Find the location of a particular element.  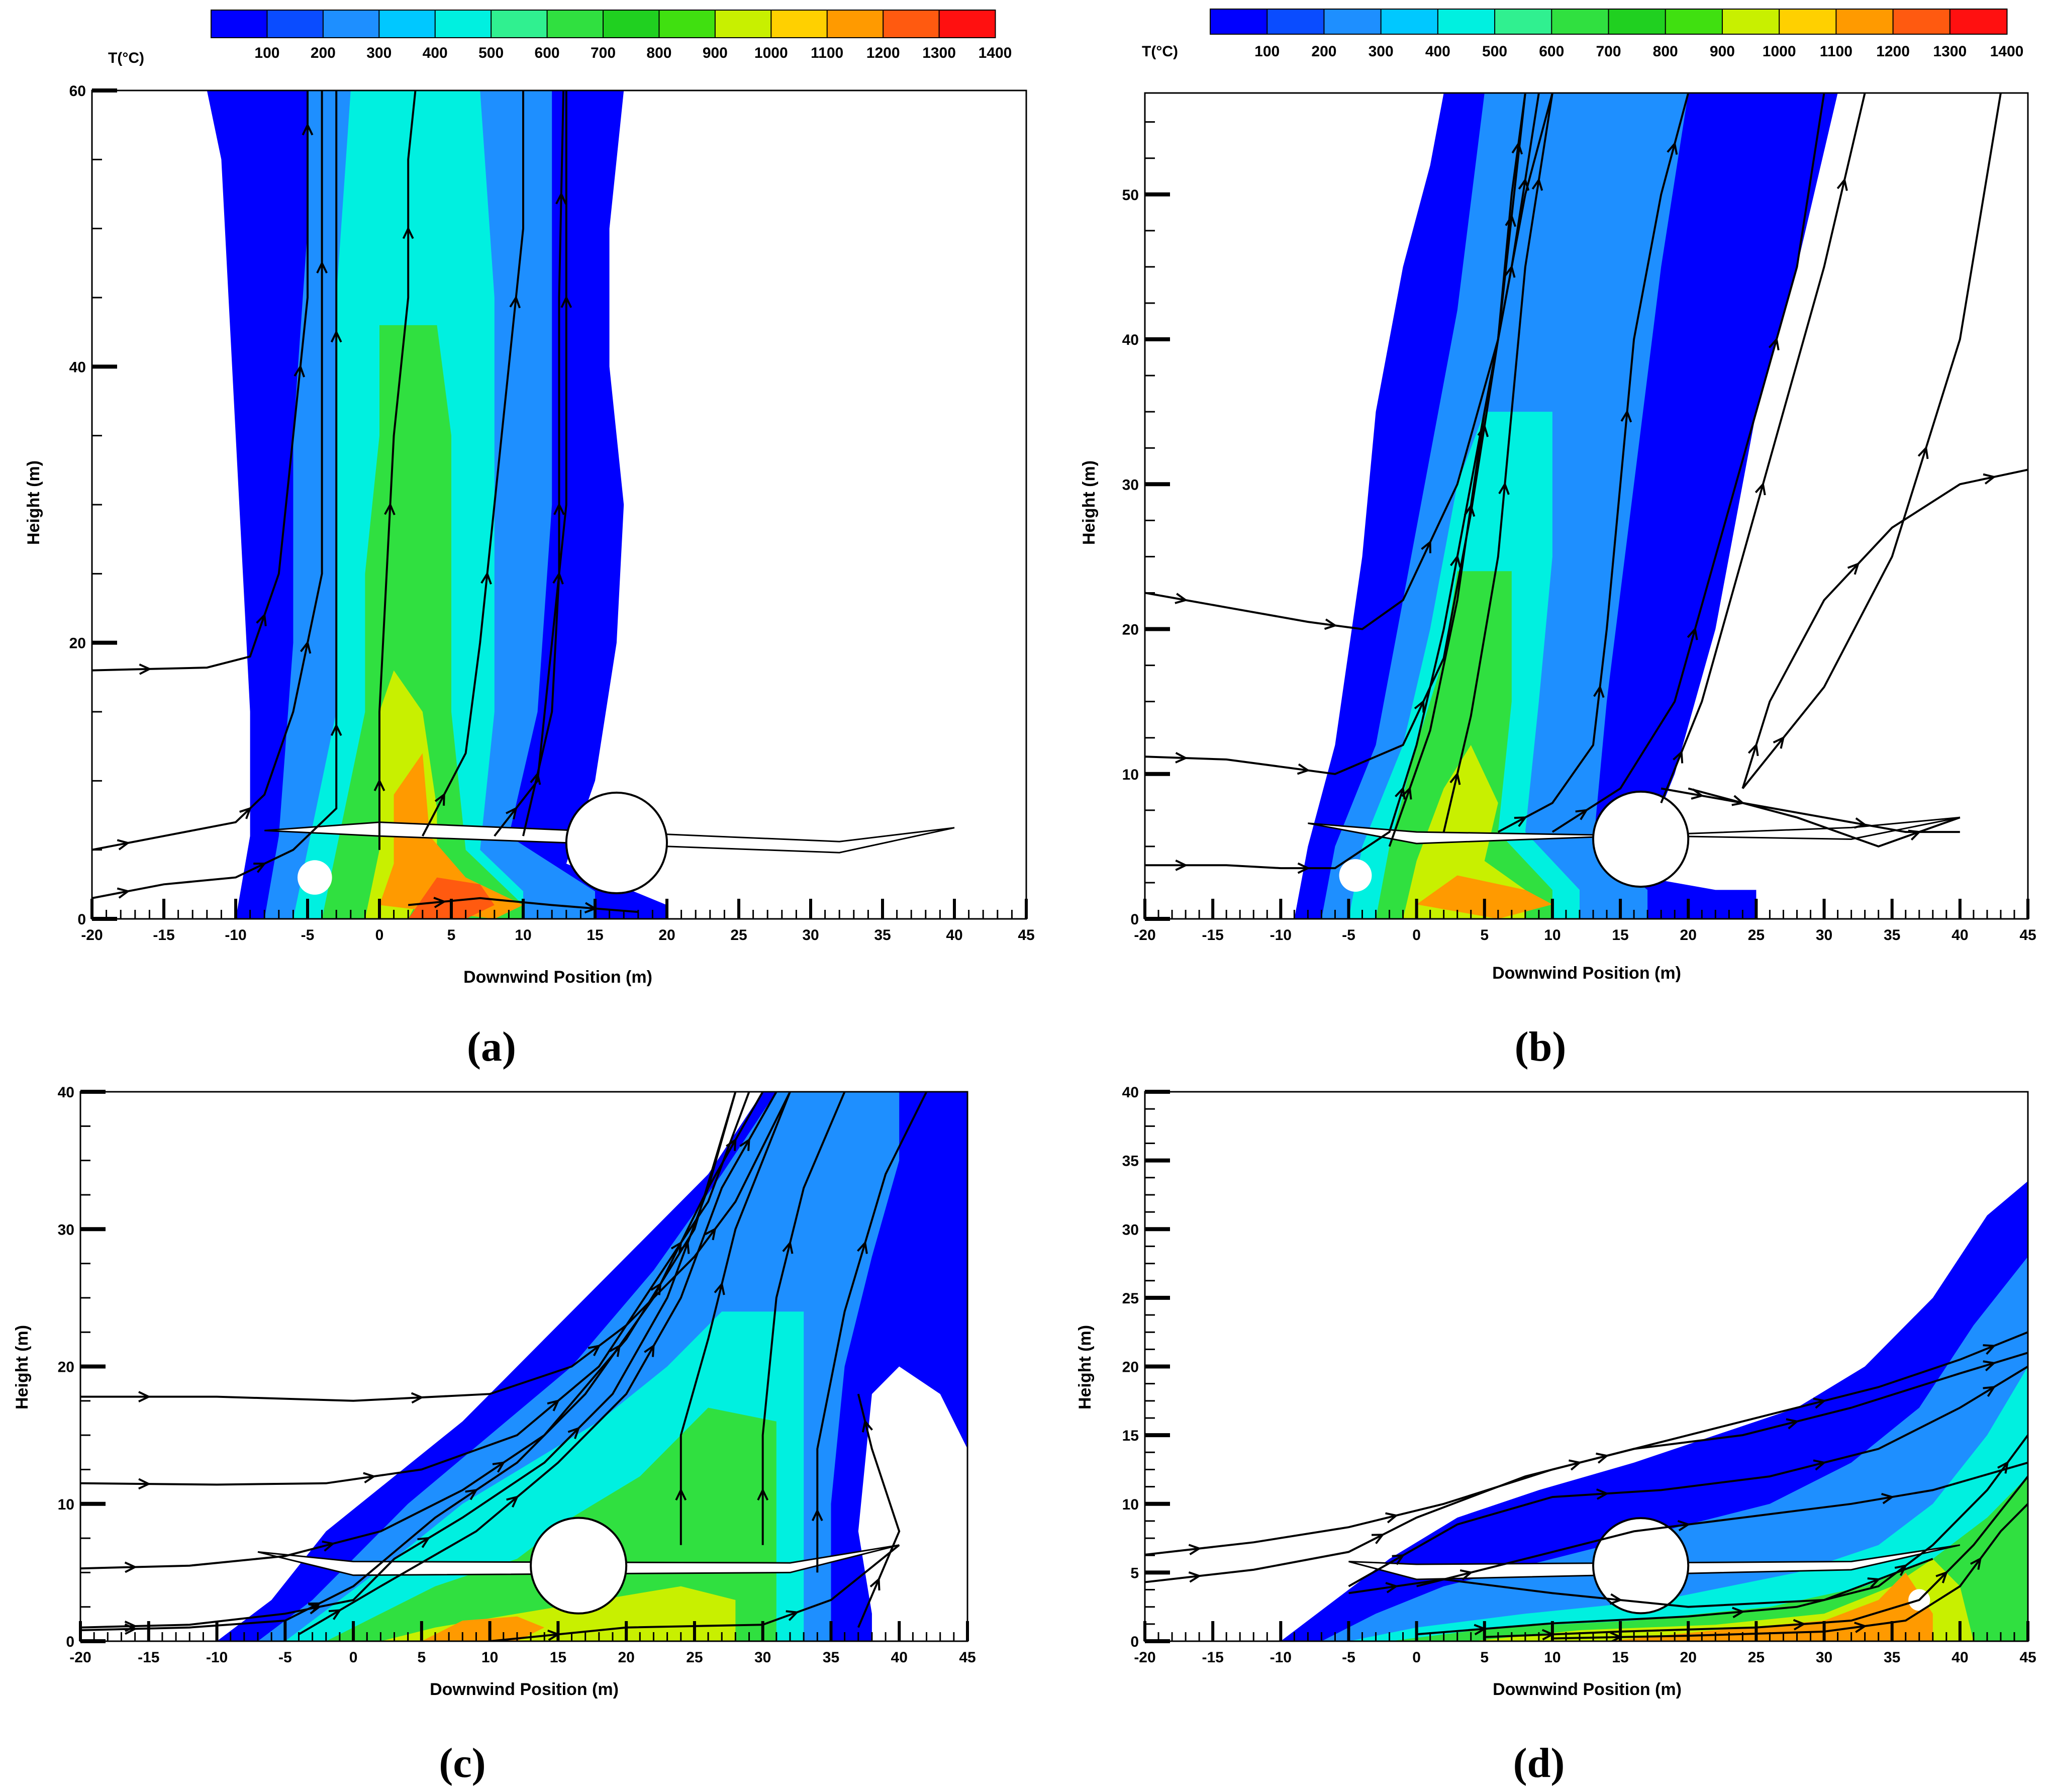

y-tick-label: 20 is located at coordinates (1130, 630).